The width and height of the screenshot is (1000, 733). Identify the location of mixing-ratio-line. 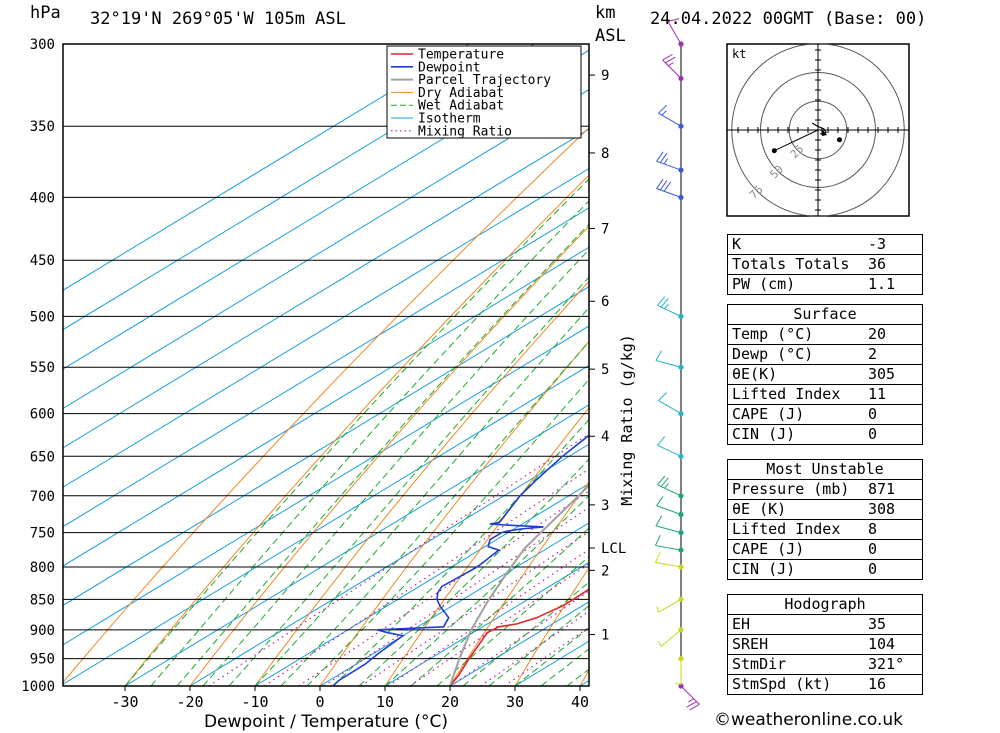
(474, 608).